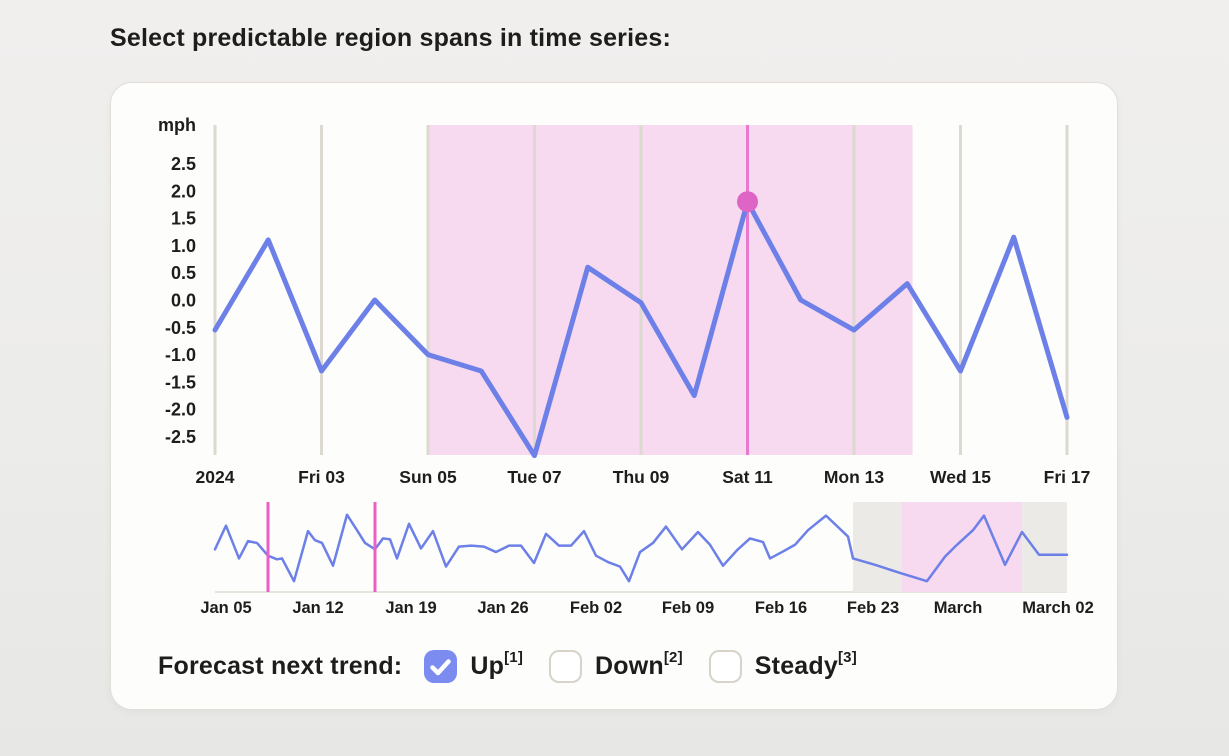 The height and width of the screenshot is (756, 1229). I want to click on x-tick-label: Fri 17, so click(1067, 477).